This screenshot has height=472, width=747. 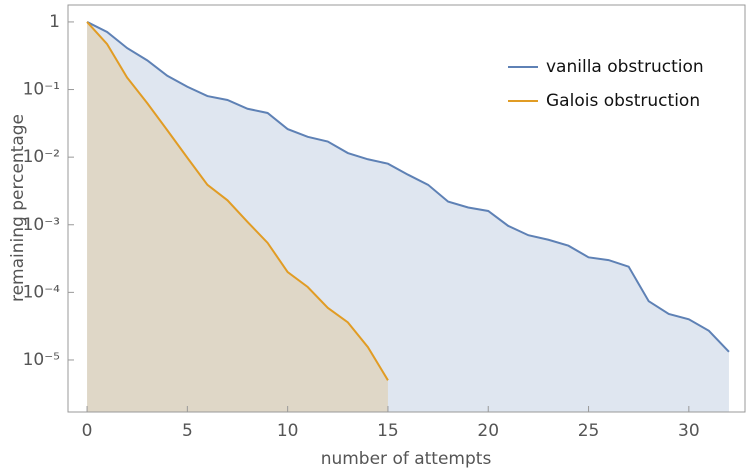 I want to click on x-axis-label: number of attempts, so click(x=406, y=459).